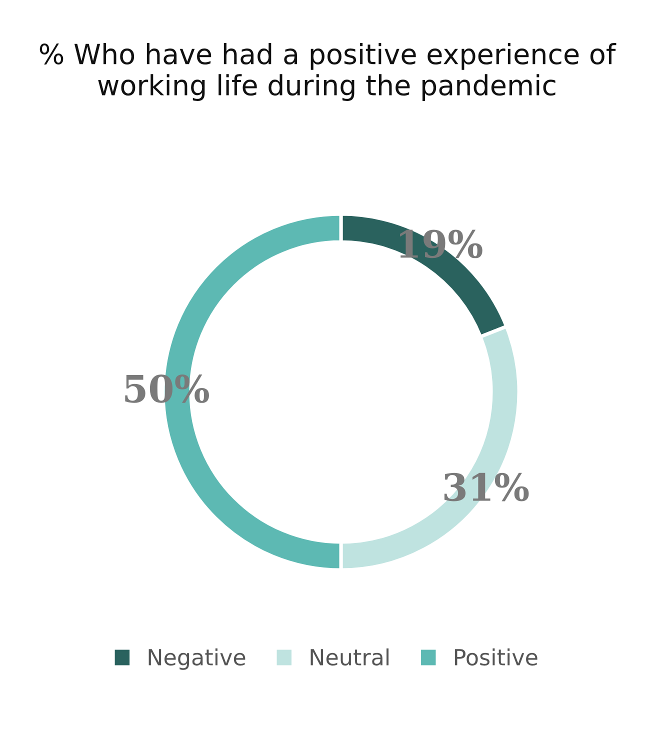  What do you see at coordinates (486, 487) in the screenshot?
I see `data-label: 31%` at bounding box center [486, 487].